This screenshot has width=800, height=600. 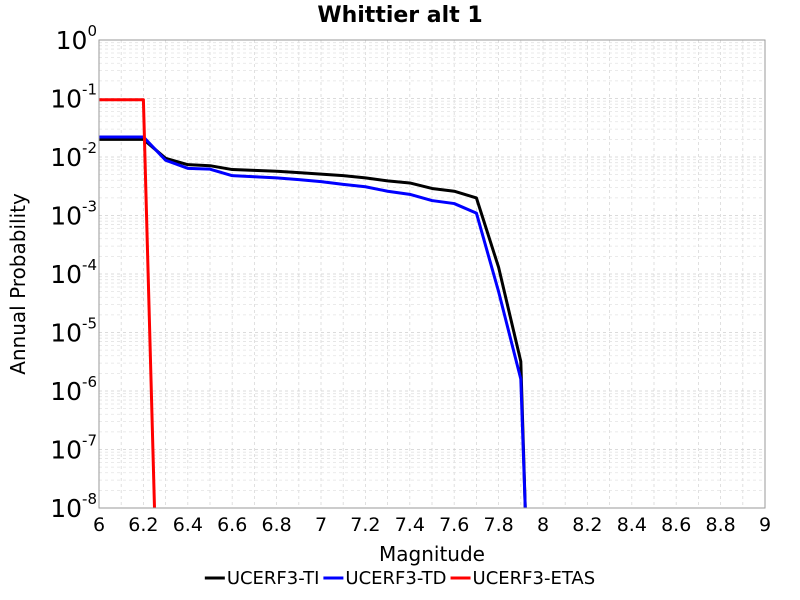 I want to click on y-tick-label: 10⁻⁵, so click(x=73, y=331).